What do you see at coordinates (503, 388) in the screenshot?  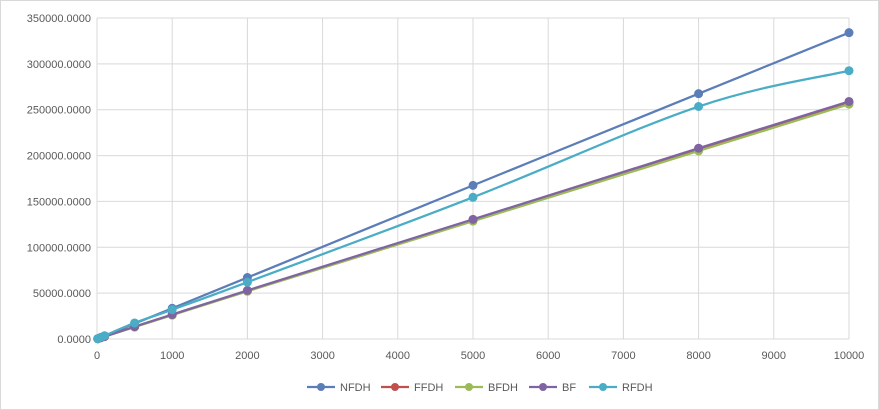 I see `legend-label-bfdh: BFDH` at bounding box center [503, 388].